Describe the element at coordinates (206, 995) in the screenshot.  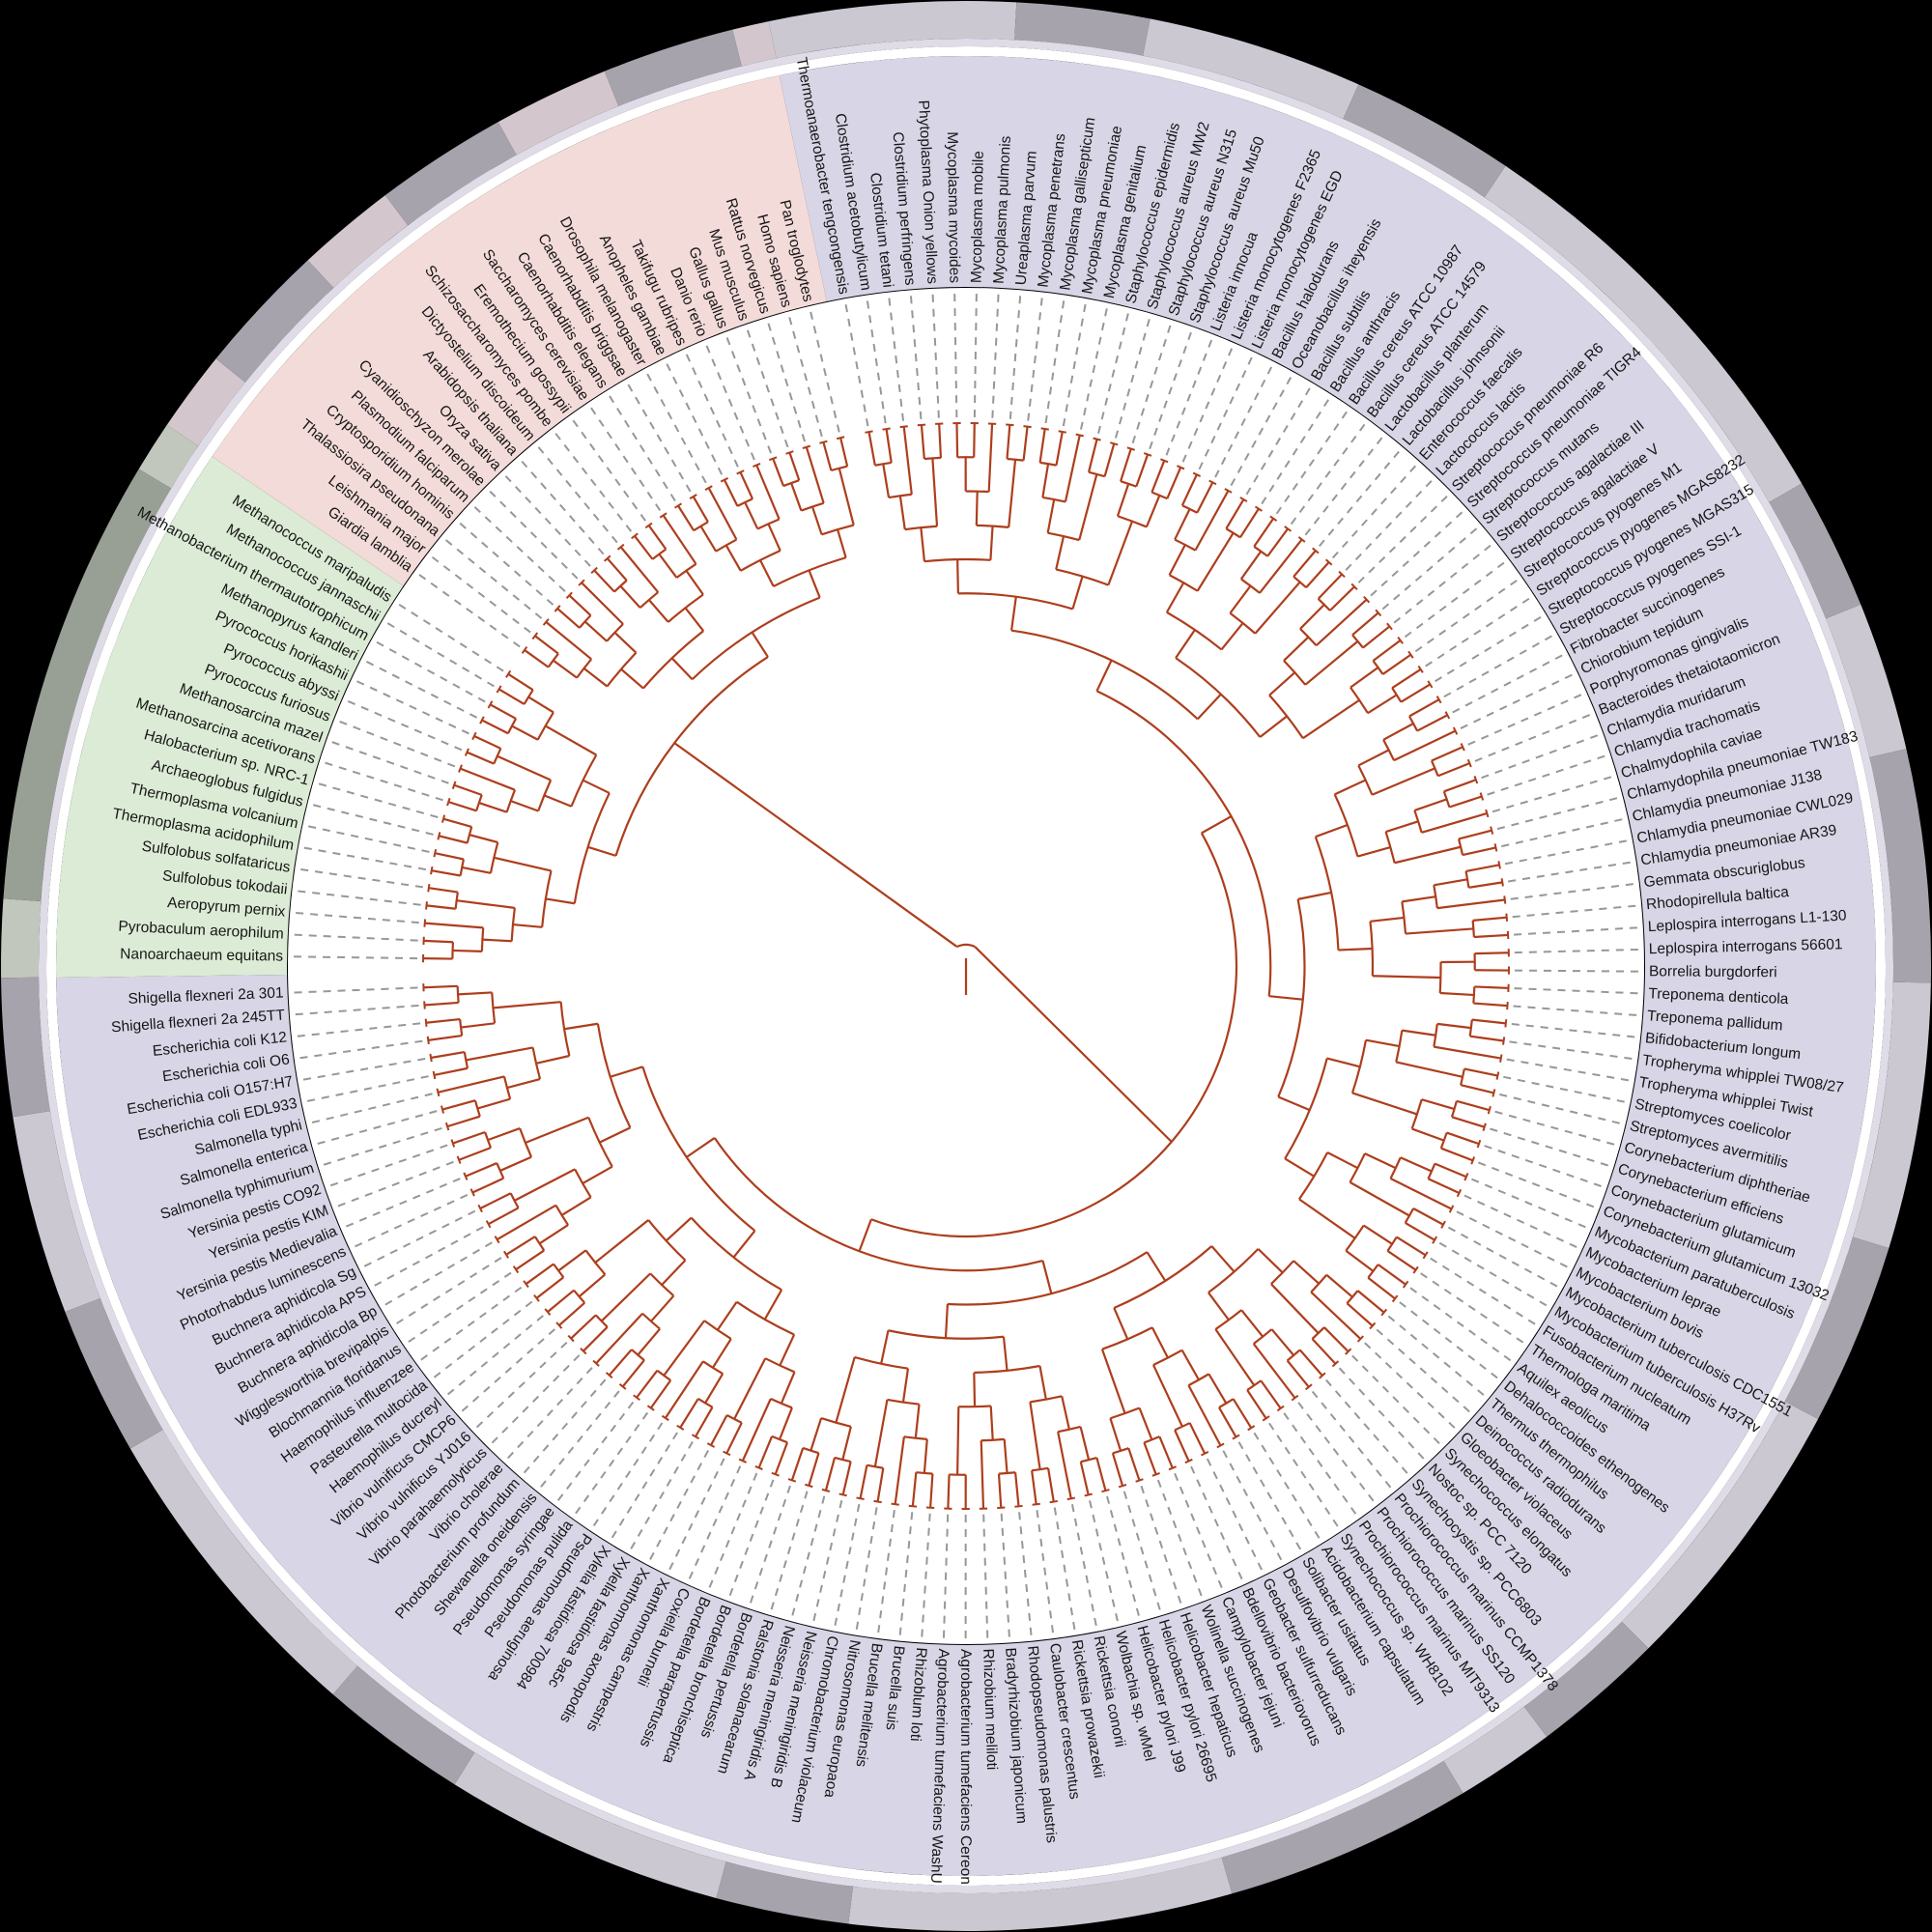
I see `taxon-label: Shigella flexneri 2a 301` at that location.